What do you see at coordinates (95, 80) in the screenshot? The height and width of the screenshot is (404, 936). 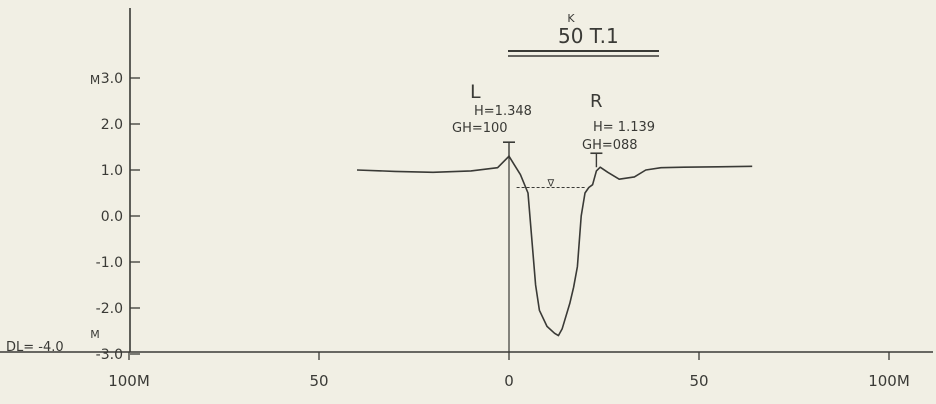 I see `y-axis-unit: M` at bounding box center [95, 80].